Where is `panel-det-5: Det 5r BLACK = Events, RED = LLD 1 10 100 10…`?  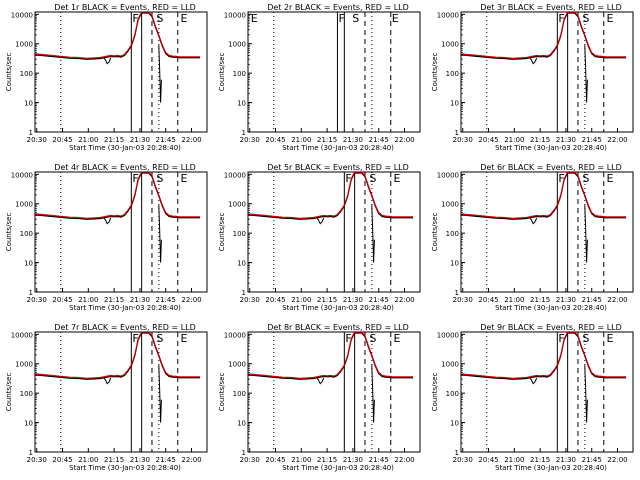 panel-det-5: Det 5r BLACK = Events, RED = LLD 1 10 100 10… is located at coordinates (319, 237).